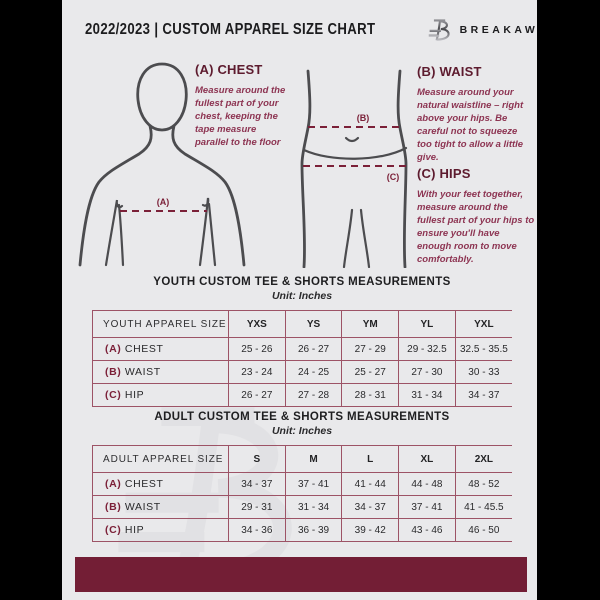  Describe the element at coordinates (160, 324) in the screenshot. I see `youth-size-corner-header: YOUTH APPAREL SIZE` at that location.